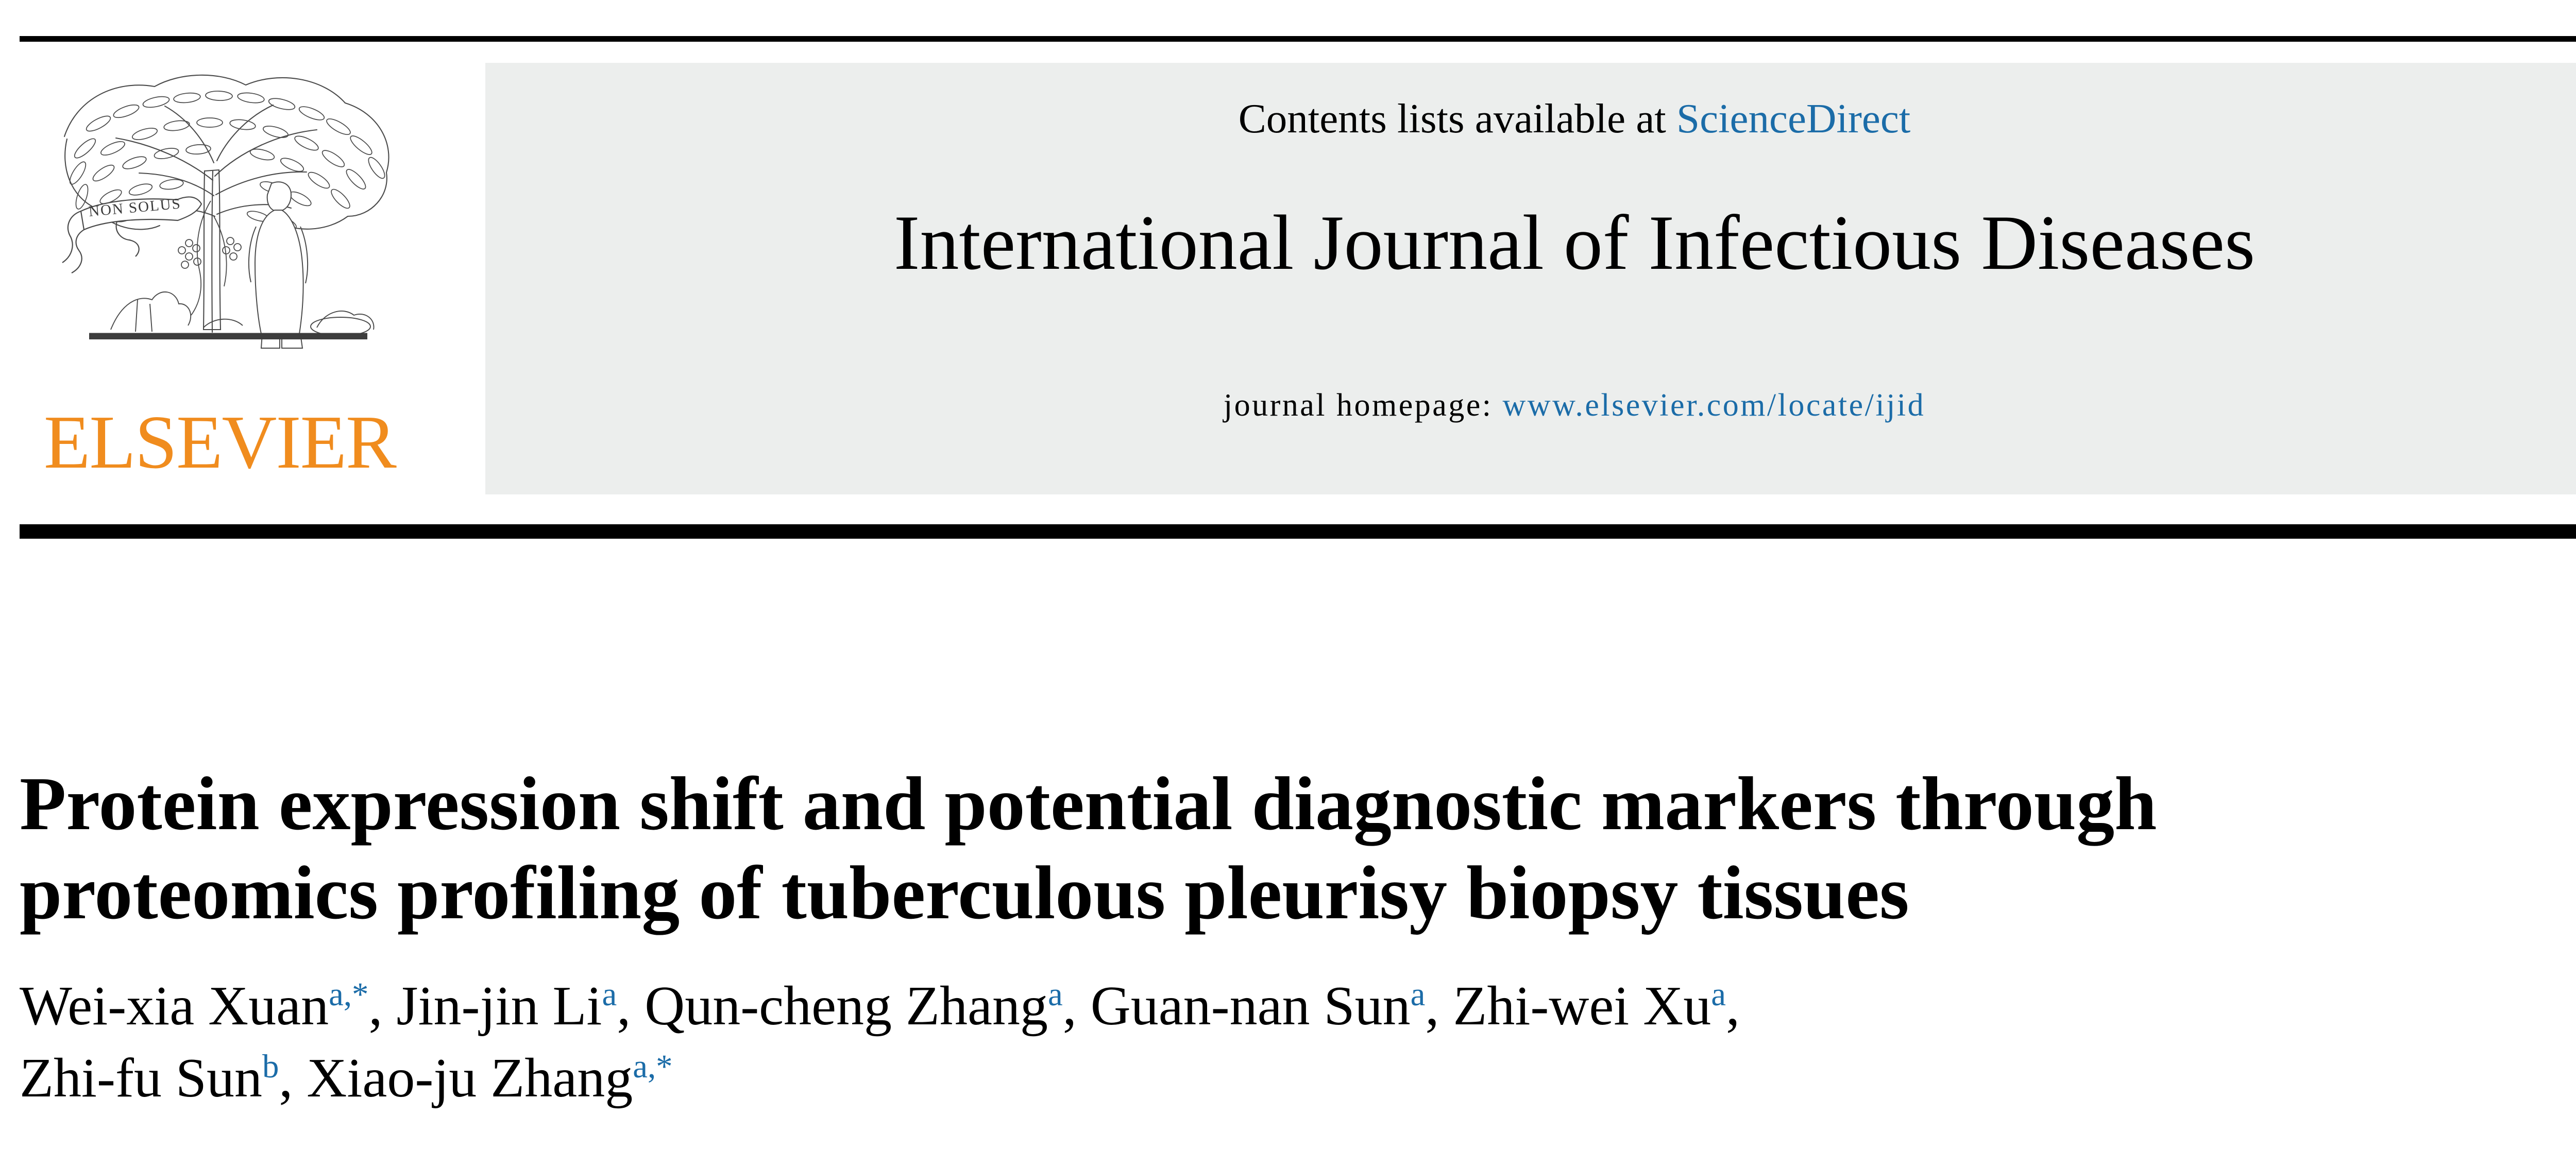 The height and width of the screenshot is (1167, 2576). What do you see at coordinates (226, 232) in the screenshot?
I see `elsevier-tree-logo: NON SOLUS` at bounding box center [226, 232].